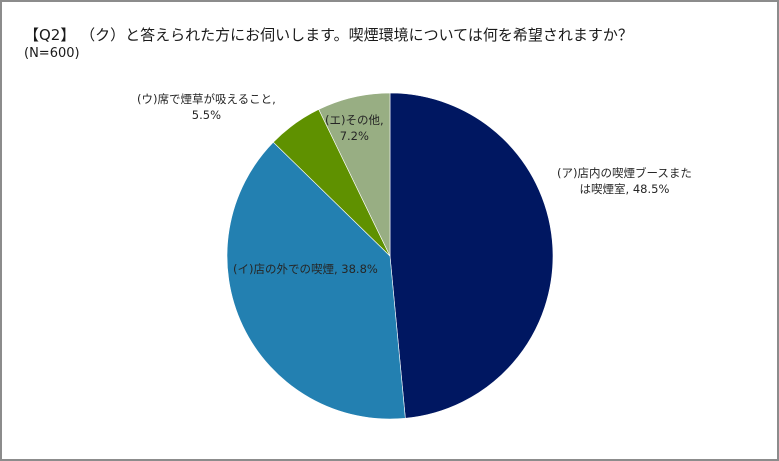 This screenshot has height=461, width=779. What do you see at coordinates (624, 181) in the screenshot?
I see `label-option-a: (ア)店内の喫煙ブースまた は喫煙室, 48.5%` at bounding box center [624, 181].